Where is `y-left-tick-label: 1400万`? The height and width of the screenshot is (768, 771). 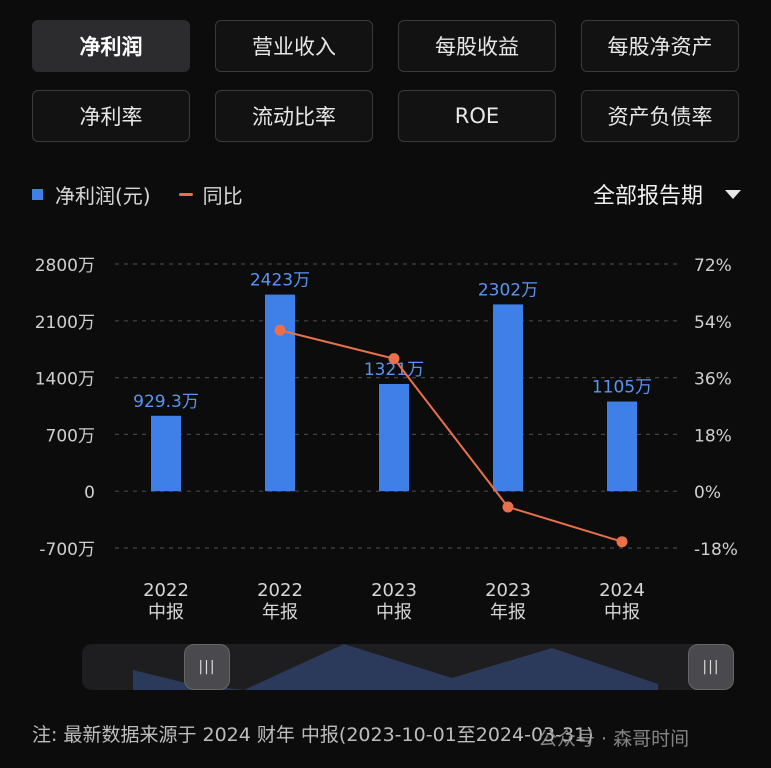 y-left-tick-label: 1400万 is located at coordinates (65, 380).